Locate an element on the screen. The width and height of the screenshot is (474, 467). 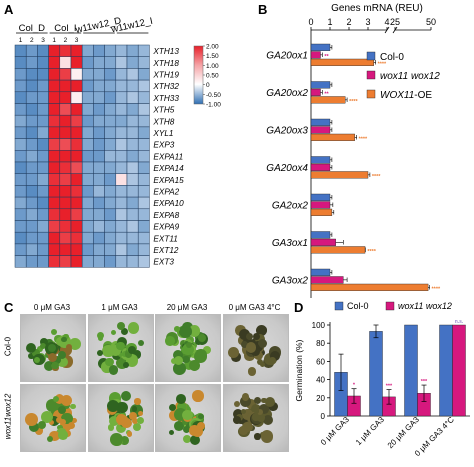
gene-label: EXT3 is located at coordinates (163, 262).